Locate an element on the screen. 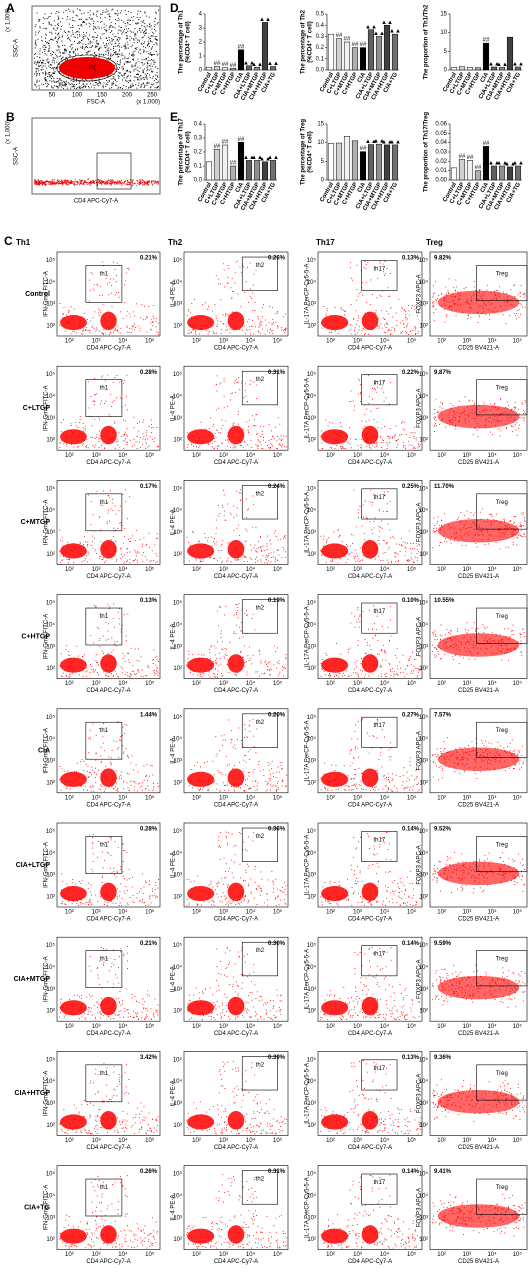  x-tick-label: 10² is located at coordinates (330, 456).